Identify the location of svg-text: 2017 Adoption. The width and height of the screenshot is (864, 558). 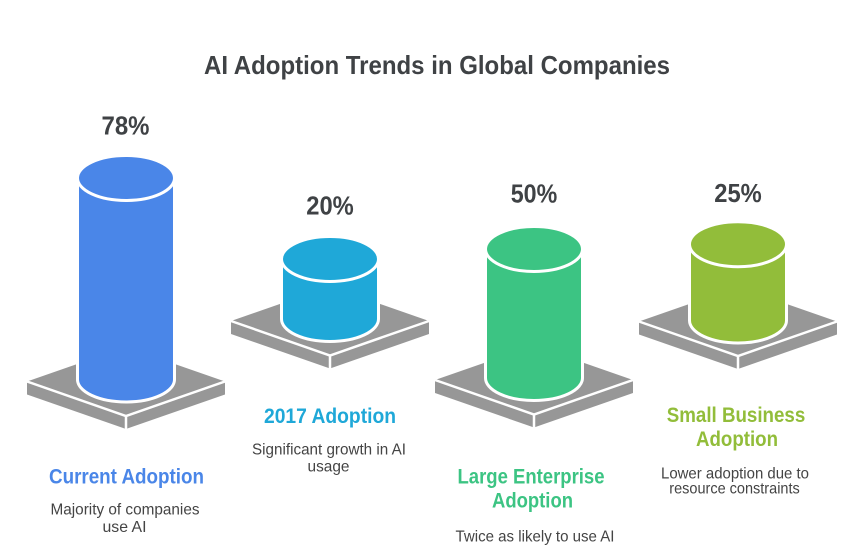
(330, 416).